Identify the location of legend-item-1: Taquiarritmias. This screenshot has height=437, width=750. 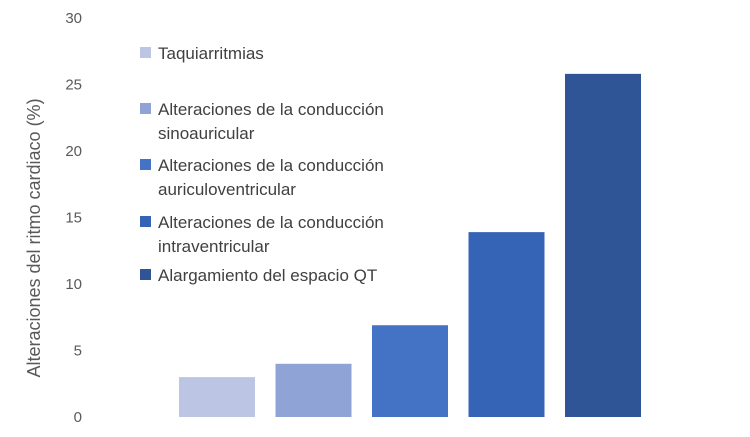
(202, 53).